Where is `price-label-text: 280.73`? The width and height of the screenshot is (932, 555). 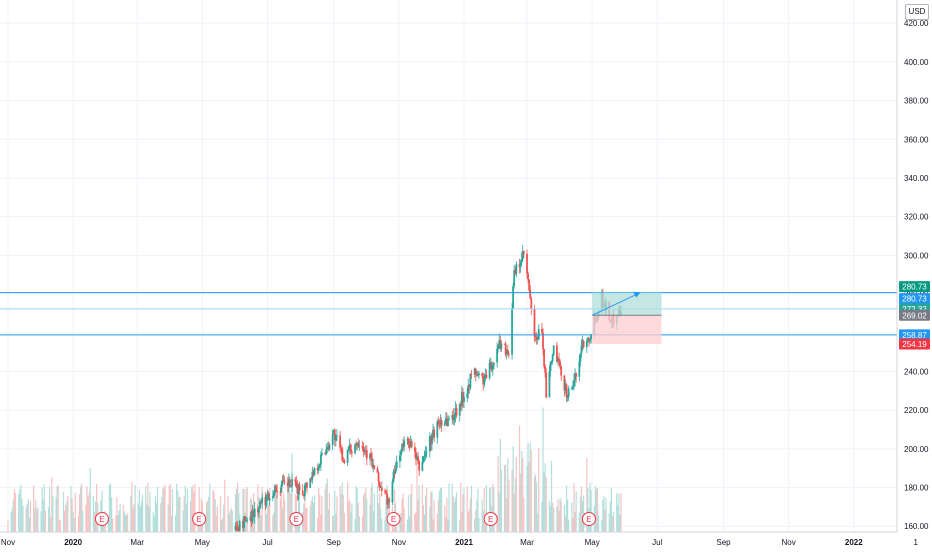
price-label-text: 280.73 is located at coordinates (914, 287).